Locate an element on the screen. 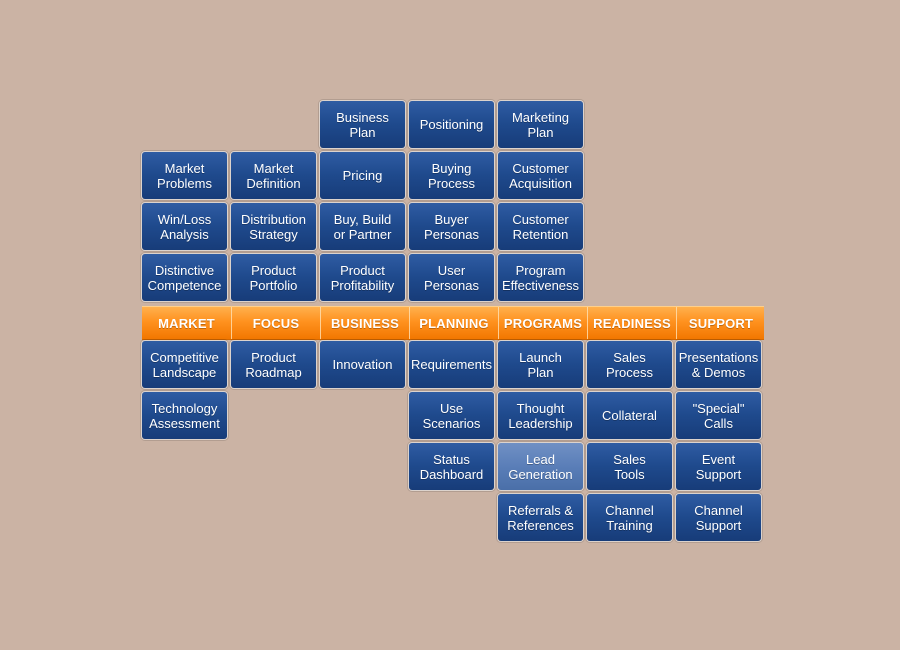  tile-sales-tools: Sales Tools is located at coordinates (629, 466).